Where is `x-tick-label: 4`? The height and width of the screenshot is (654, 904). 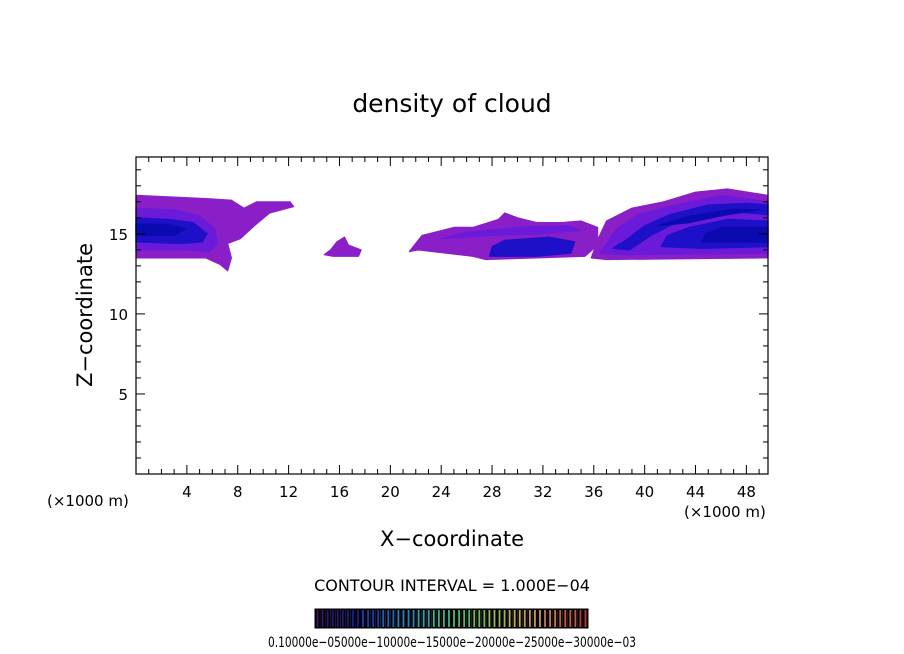
x-tick-label: 4 is located at coordinates (187, 492).